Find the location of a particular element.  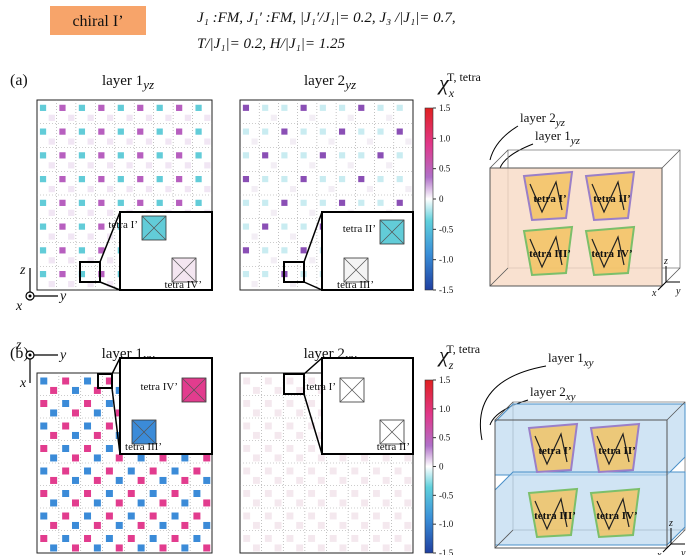

layer-subscript: yz is located at coordinates (147, 84).